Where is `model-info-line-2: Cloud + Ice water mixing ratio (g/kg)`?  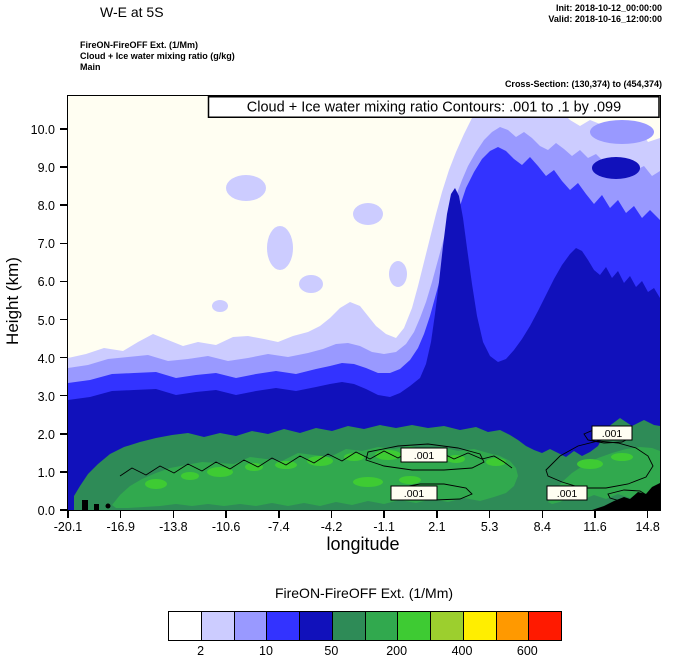
model-info-line-2: Cloud + Ice water mixing ratio (g/kg) is located at coordinates (157, 56).